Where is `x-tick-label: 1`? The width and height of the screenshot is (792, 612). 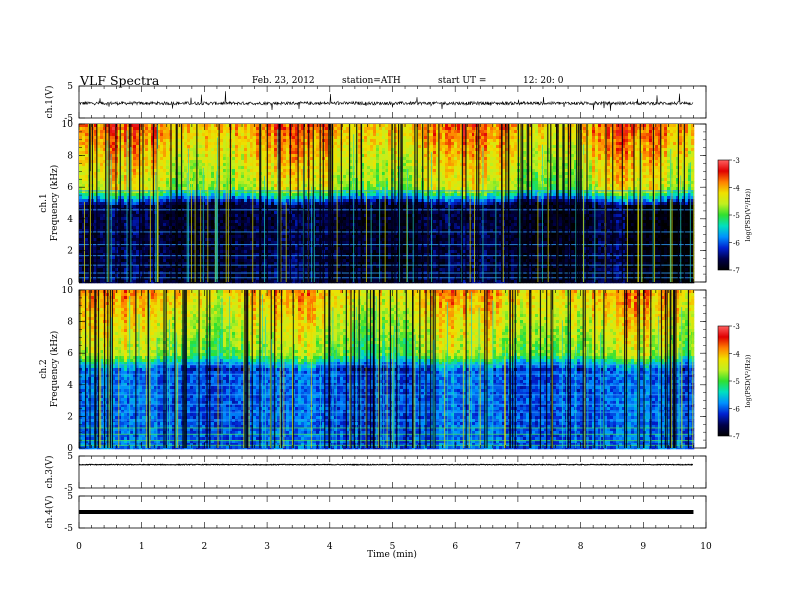
x-tick-label: 1 is located at coordinates (142, 547).